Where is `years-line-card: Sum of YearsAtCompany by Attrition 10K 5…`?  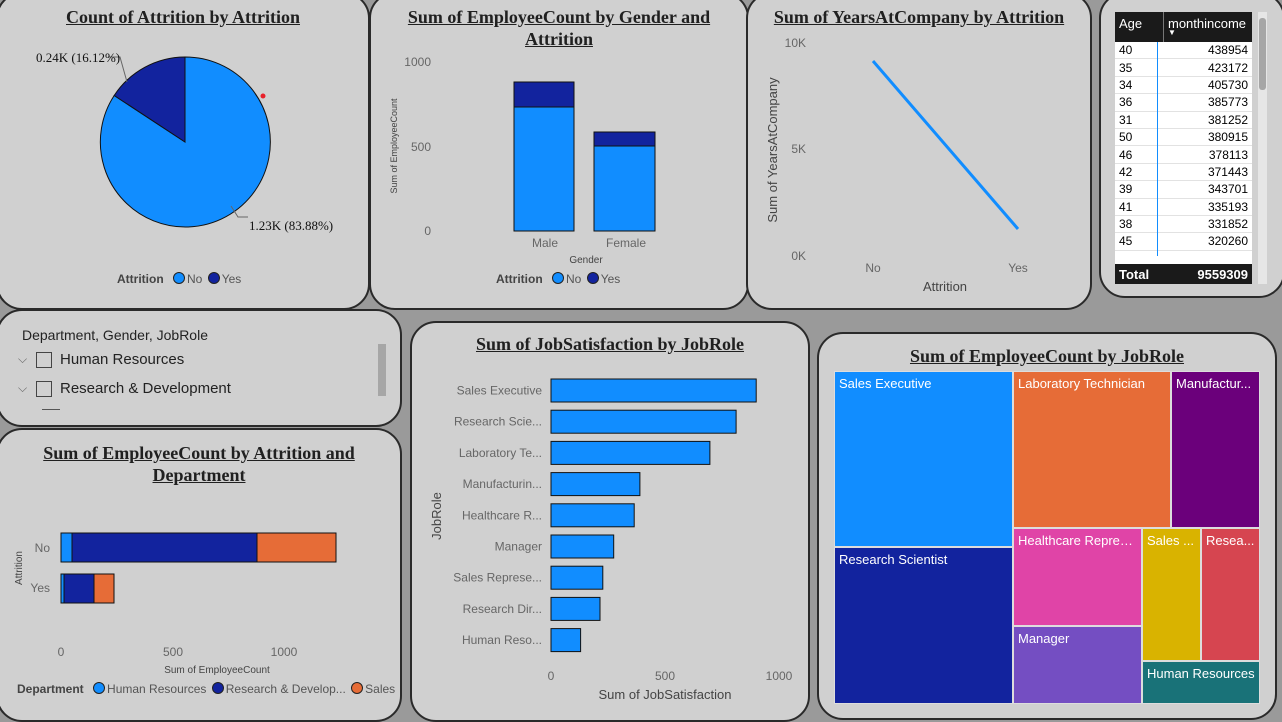
years-line-card: Sum of YearsAtCompany by Attrition 10K 5… is located at coordinates (919, 155).